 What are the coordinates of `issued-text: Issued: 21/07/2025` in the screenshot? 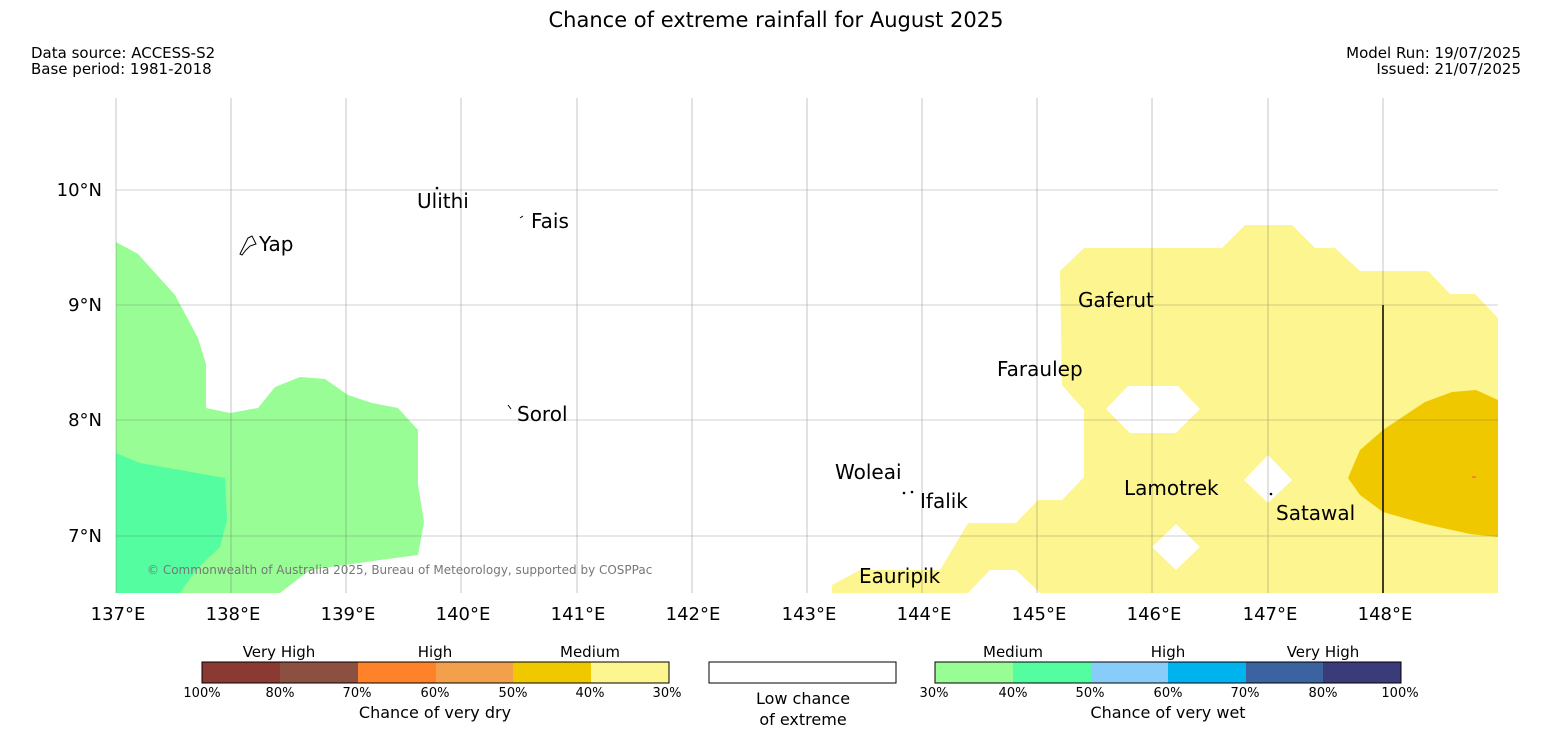 It's located at (1448, 69).